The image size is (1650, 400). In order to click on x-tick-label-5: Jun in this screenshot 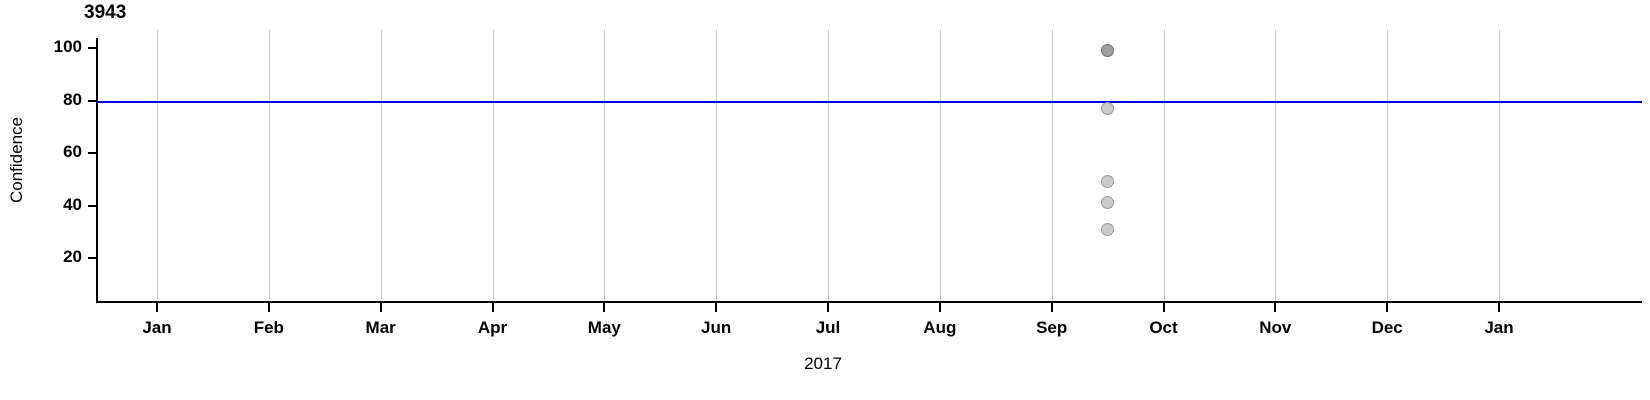, I will do `click(716, 327)`.